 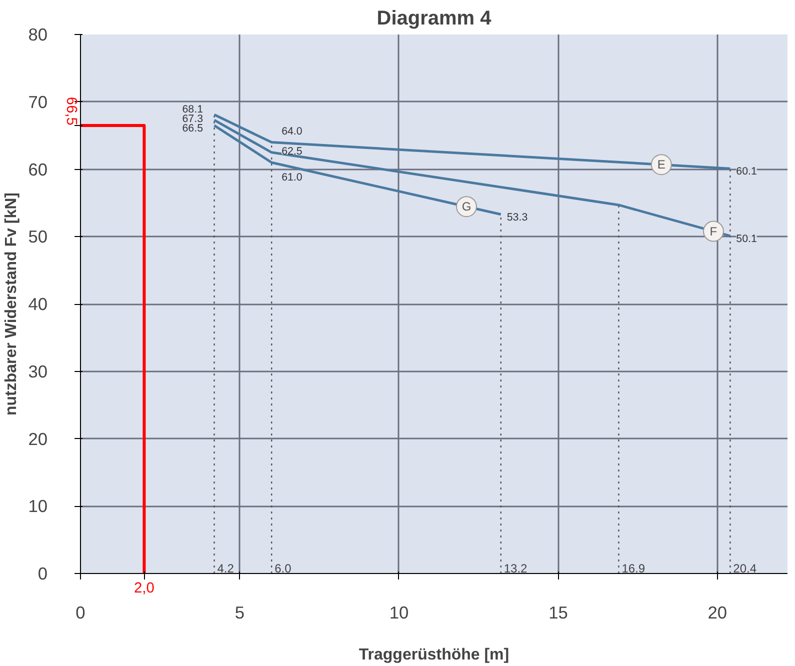 I want to click on data-label: 68.1, so click(x=193, y=110).